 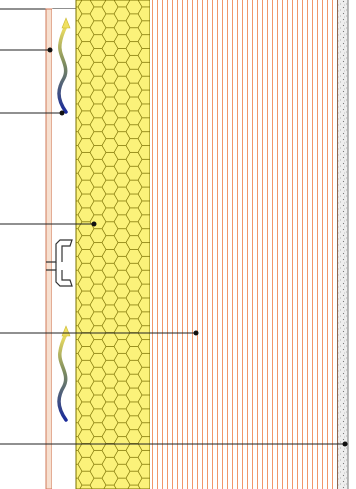 I want to click on cladding-panel, so click(x=49, y=248).